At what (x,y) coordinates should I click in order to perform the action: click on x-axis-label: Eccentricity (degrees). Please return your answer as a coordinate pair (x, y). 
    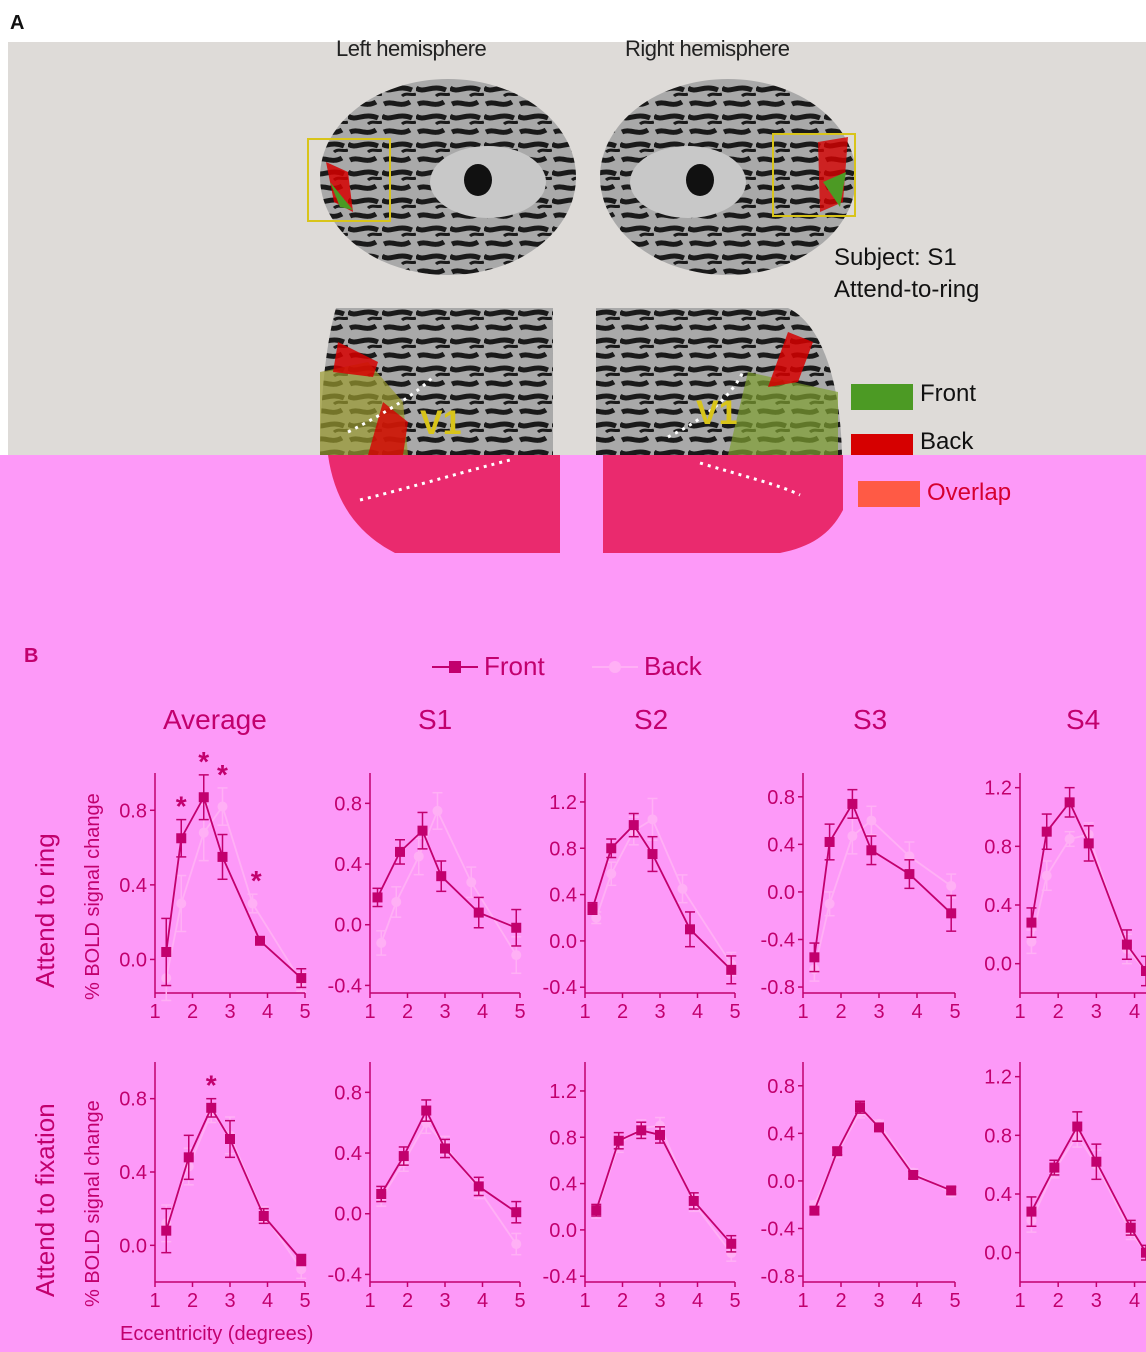
    Looking at the image, I should click on (217, 1334).